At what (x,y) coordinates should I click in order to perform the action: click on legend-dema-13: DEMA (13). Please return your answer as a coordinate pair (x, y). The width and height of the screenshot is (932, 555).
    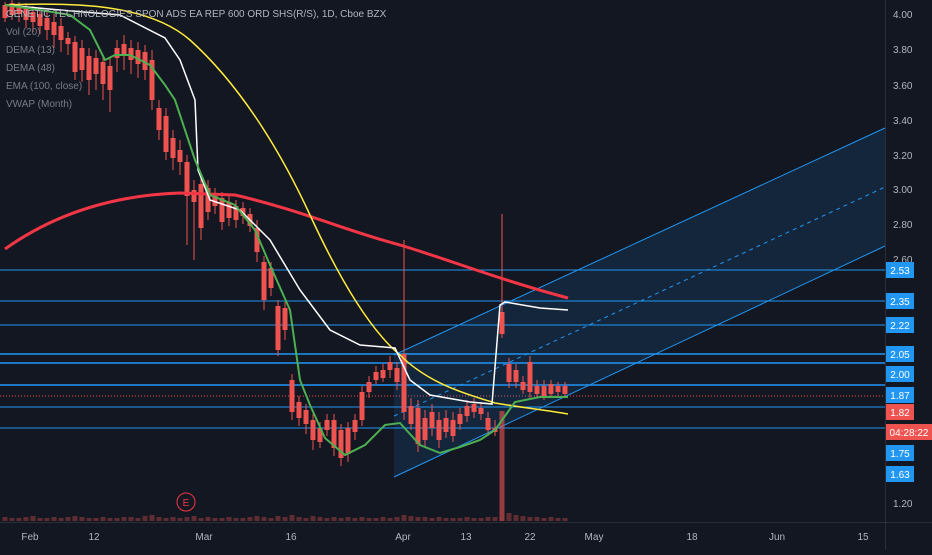
    Looking at the image, I should click on (30, 50).